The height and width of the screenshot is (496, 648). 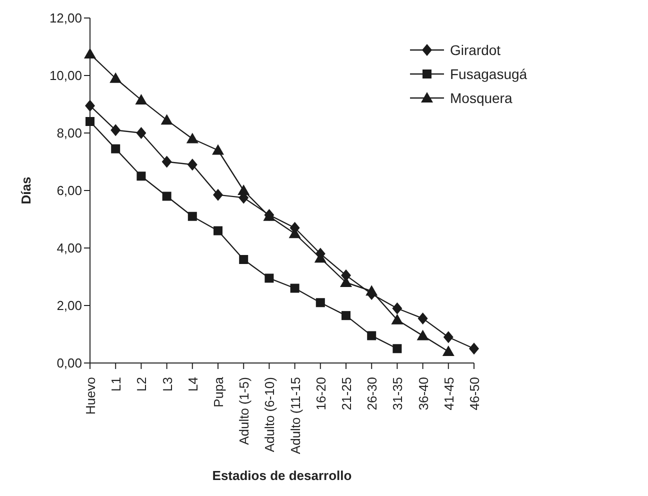 I want to click on legend-label: Fusagasugá, so click(x=489, y=74).